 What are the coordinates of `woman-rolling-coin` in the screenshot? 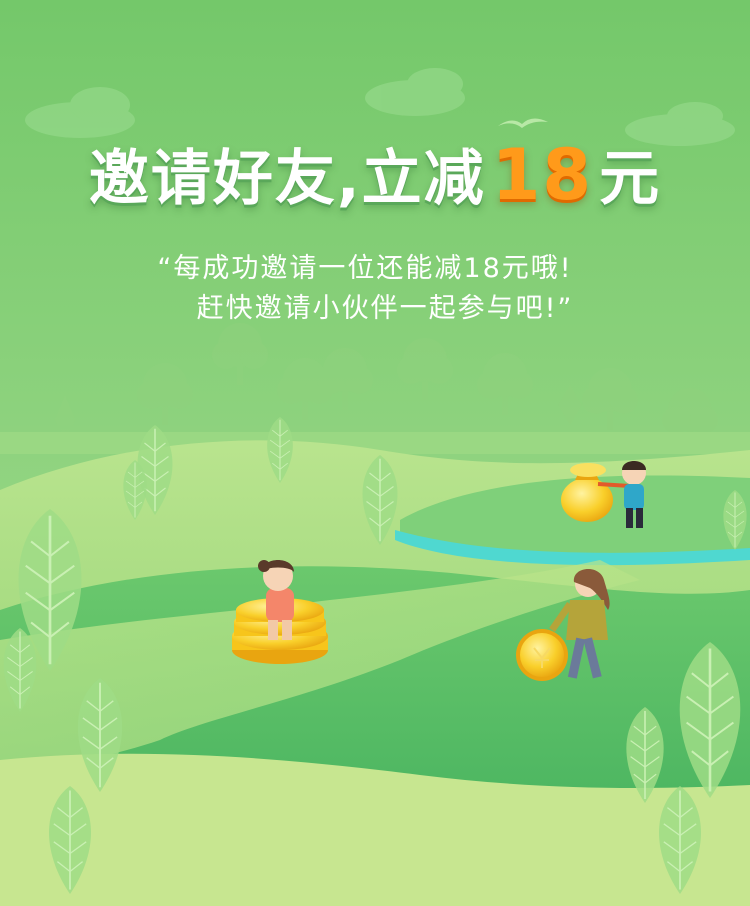 It's located at (579, 623).